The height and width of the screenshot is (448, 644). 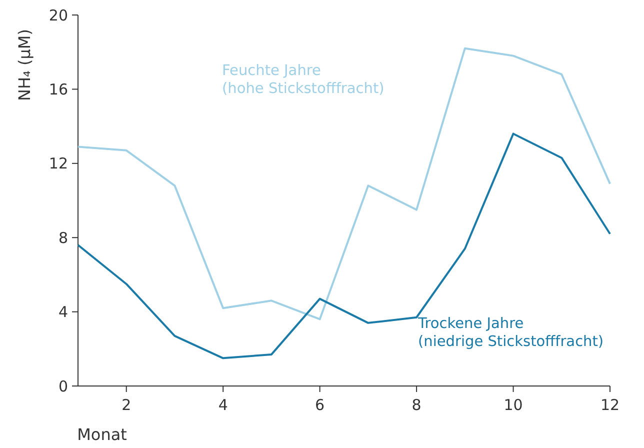 I want to click on x-tick-label: 6, so click(x=320, y=405).